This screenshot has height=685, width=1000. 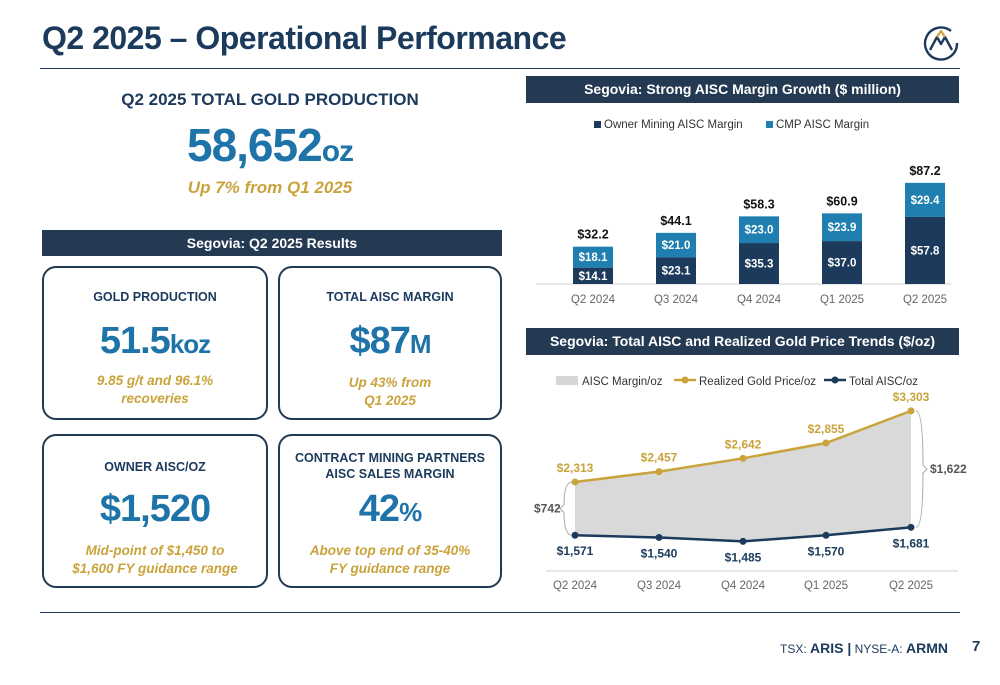 I want to click on company-logo-icon, so click(x=941, y=43).